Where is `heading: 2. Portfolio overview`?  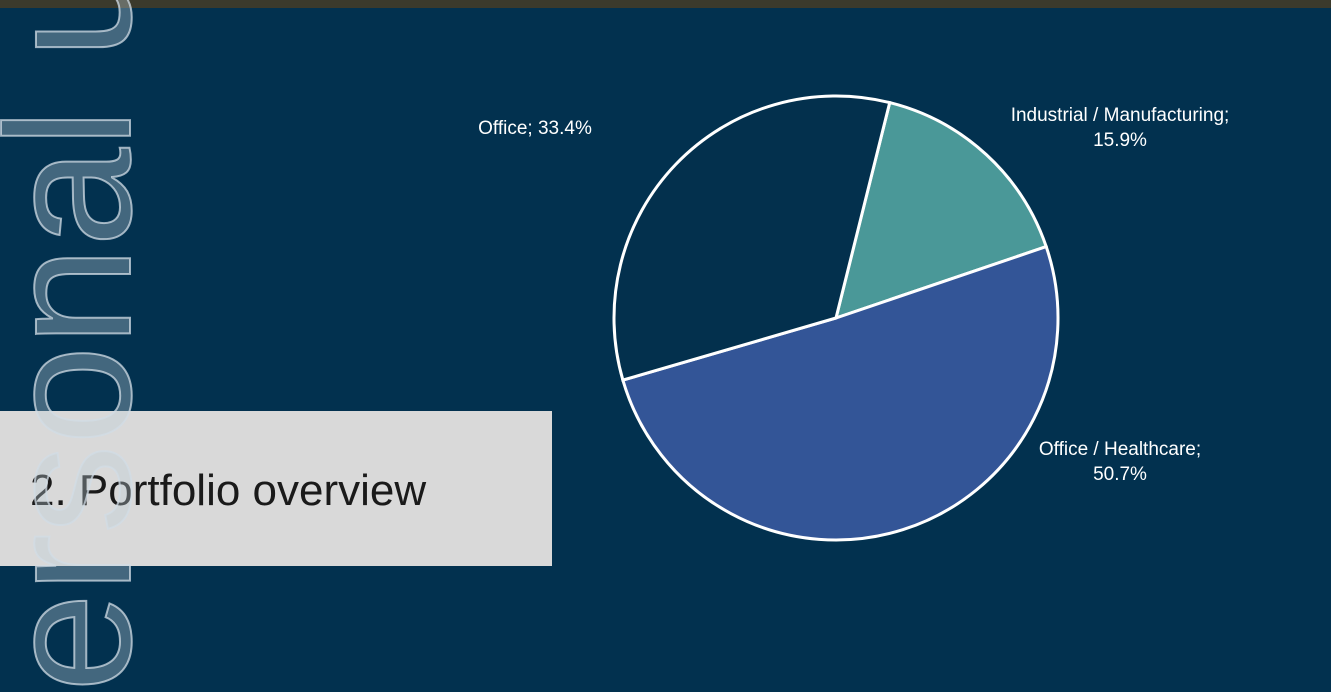
heading: 2. Portfolio overview is located at coordinates (228, 490).